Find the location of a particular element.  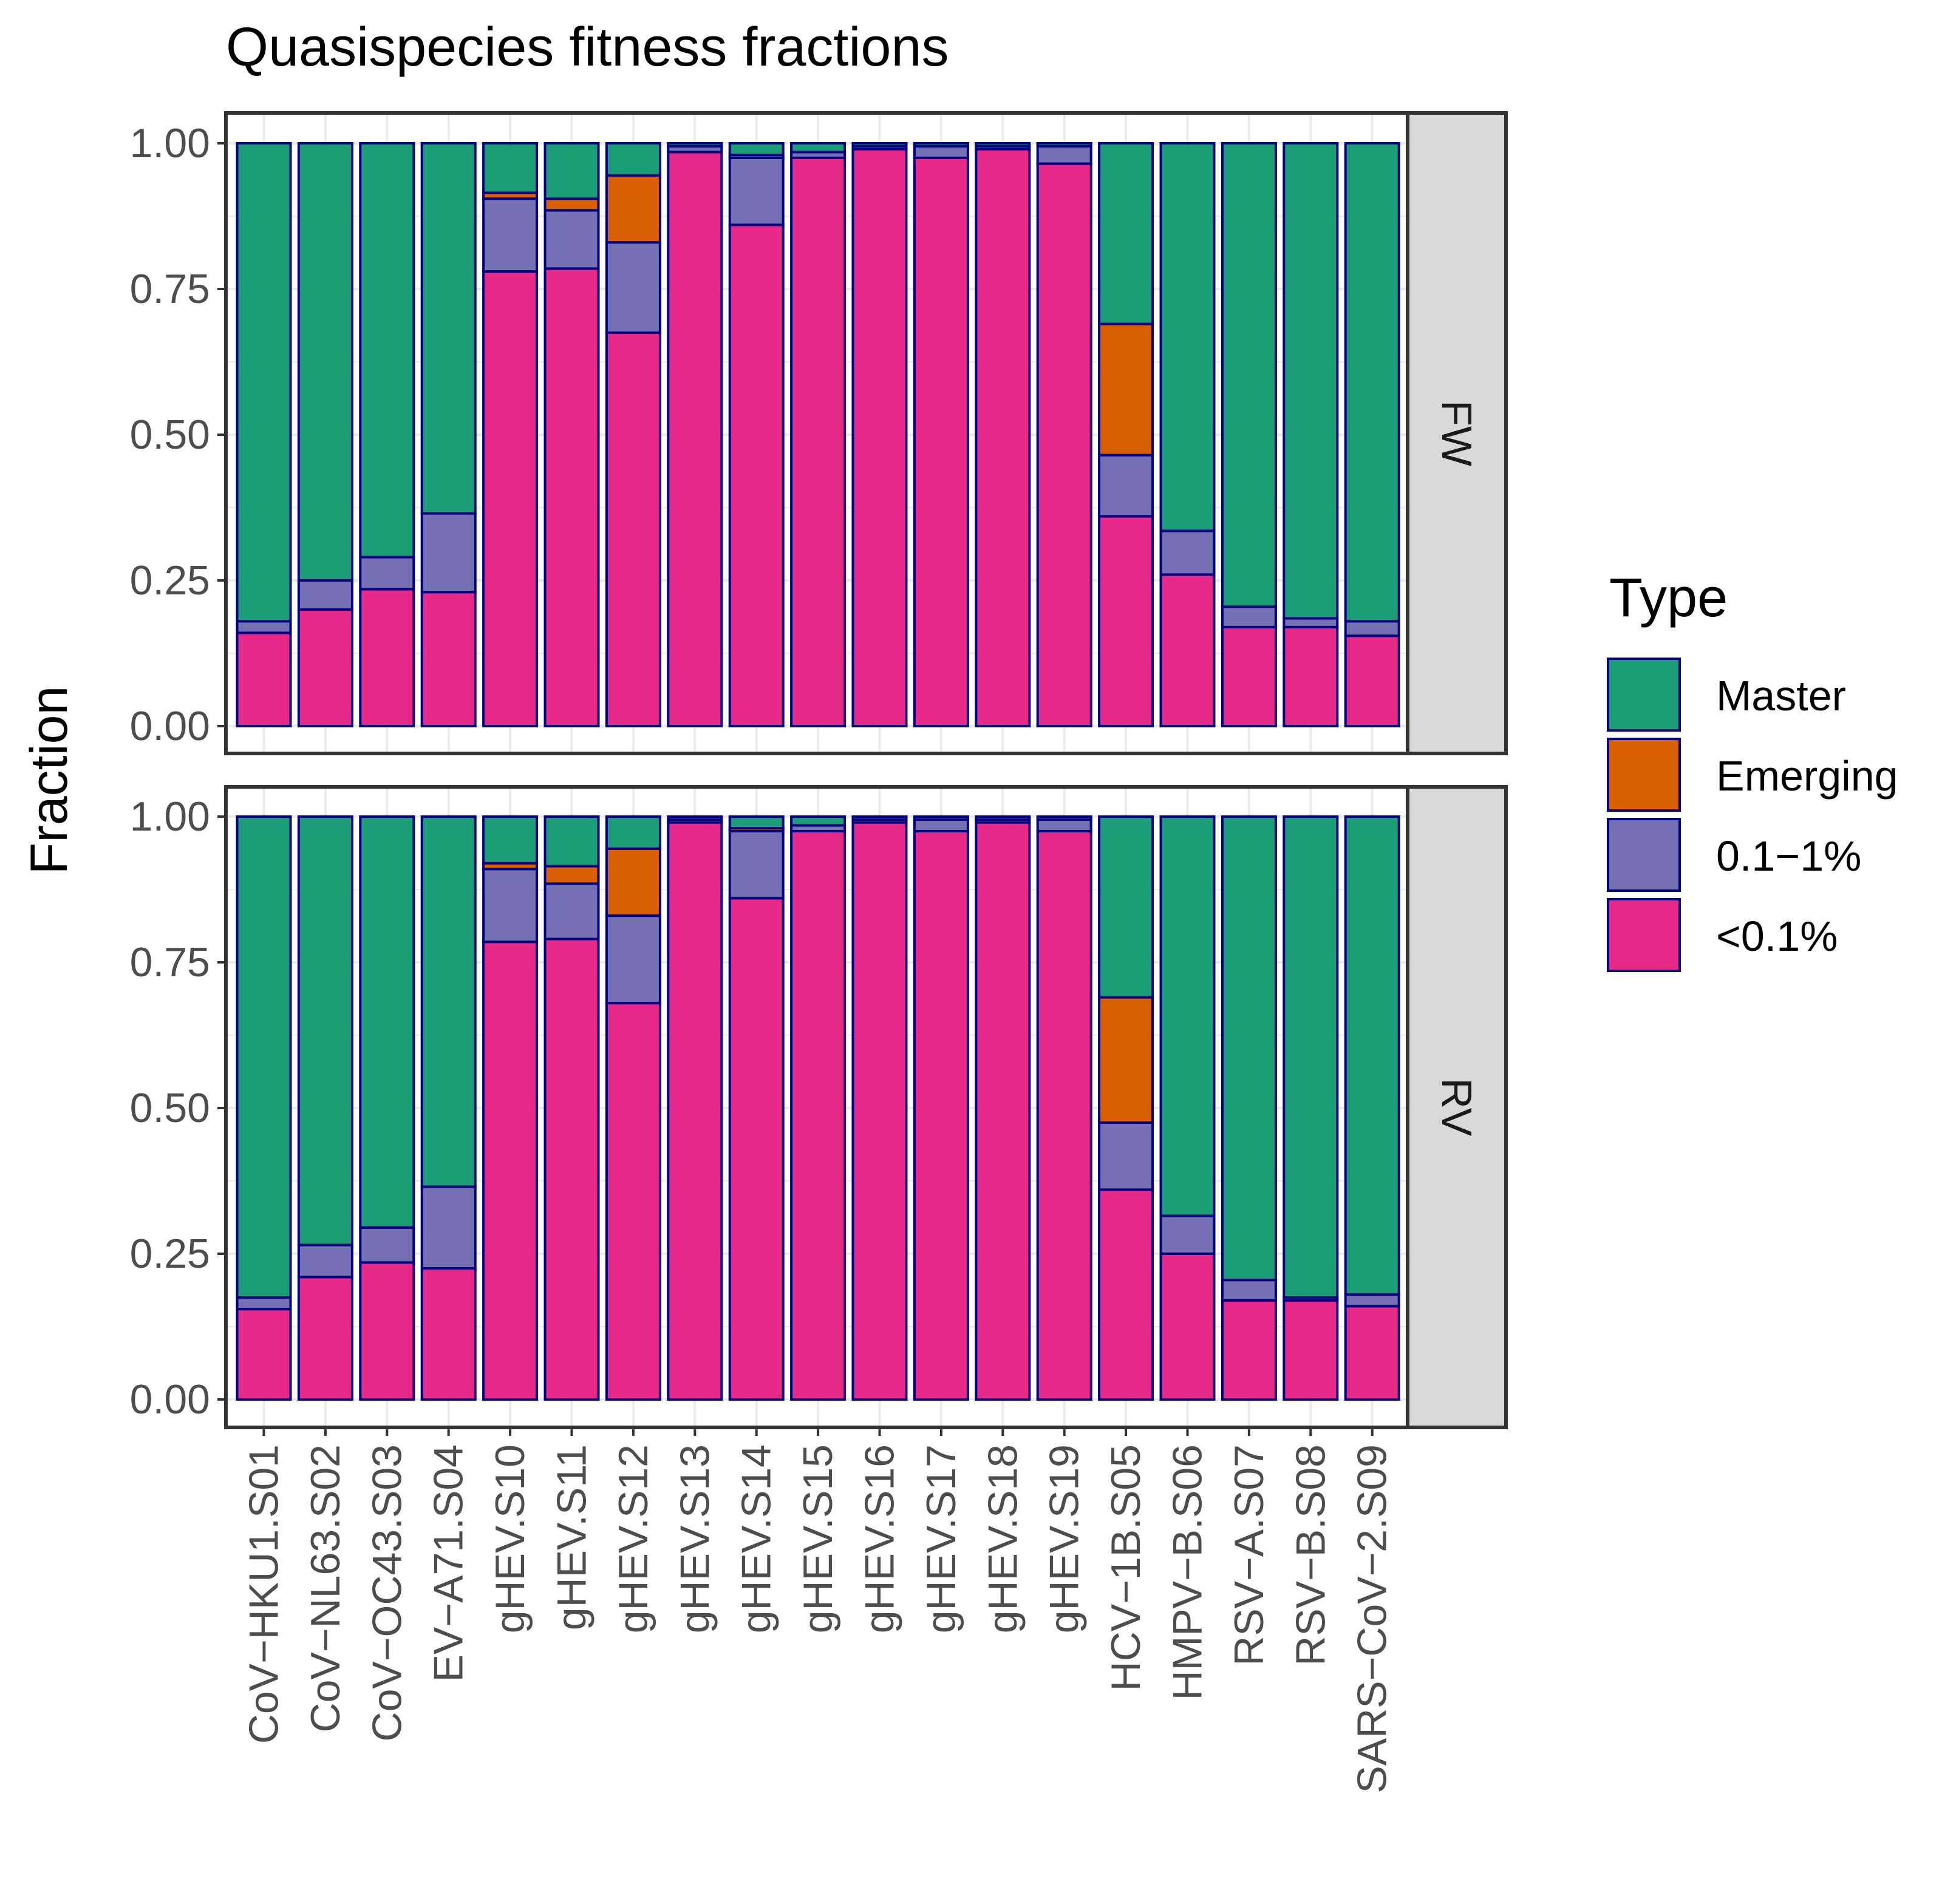

bar-rv-cov-oc43-s03-master is located at coordinates (387, 1022).